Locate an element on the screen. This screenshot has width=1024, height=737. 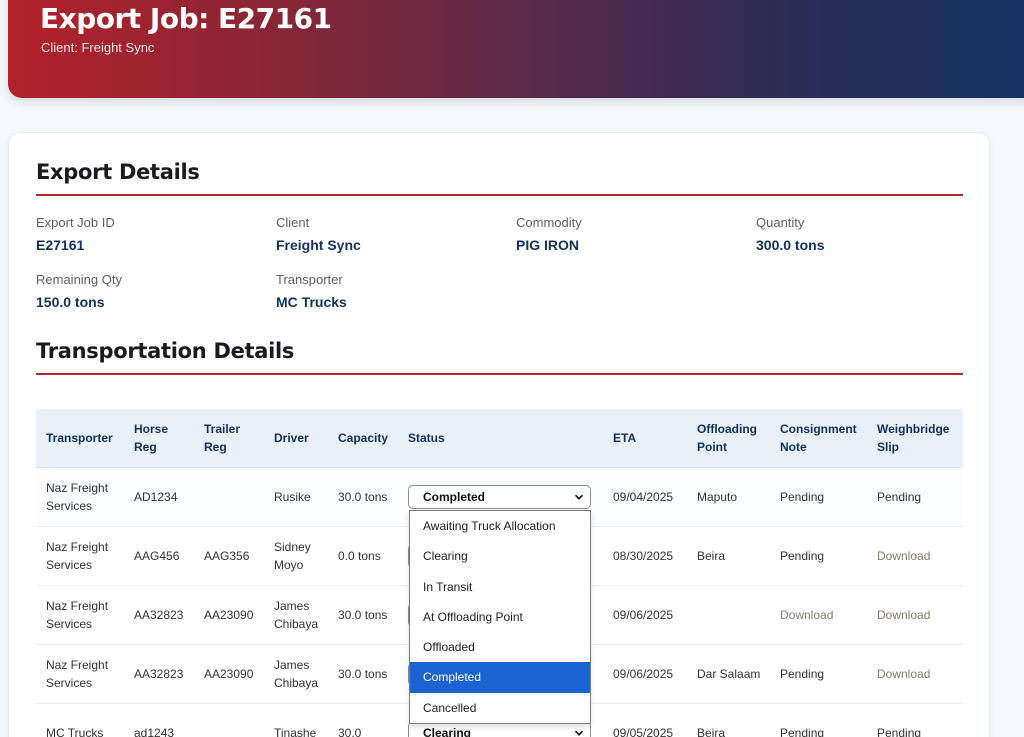
cell-horse-reg: ad1243 is located at coordinates (159, 720).